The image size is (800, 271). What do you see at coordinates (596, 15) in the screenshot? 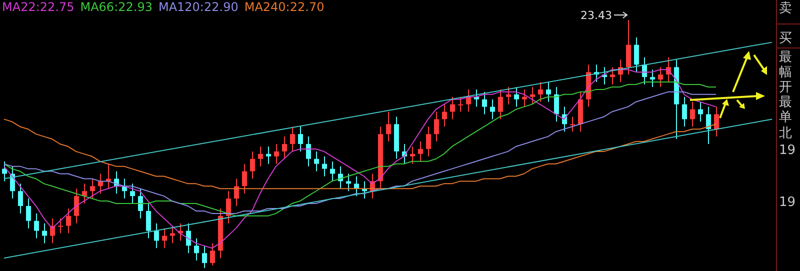
I see `annotation: 23.43` at bounding box center [596, 15].